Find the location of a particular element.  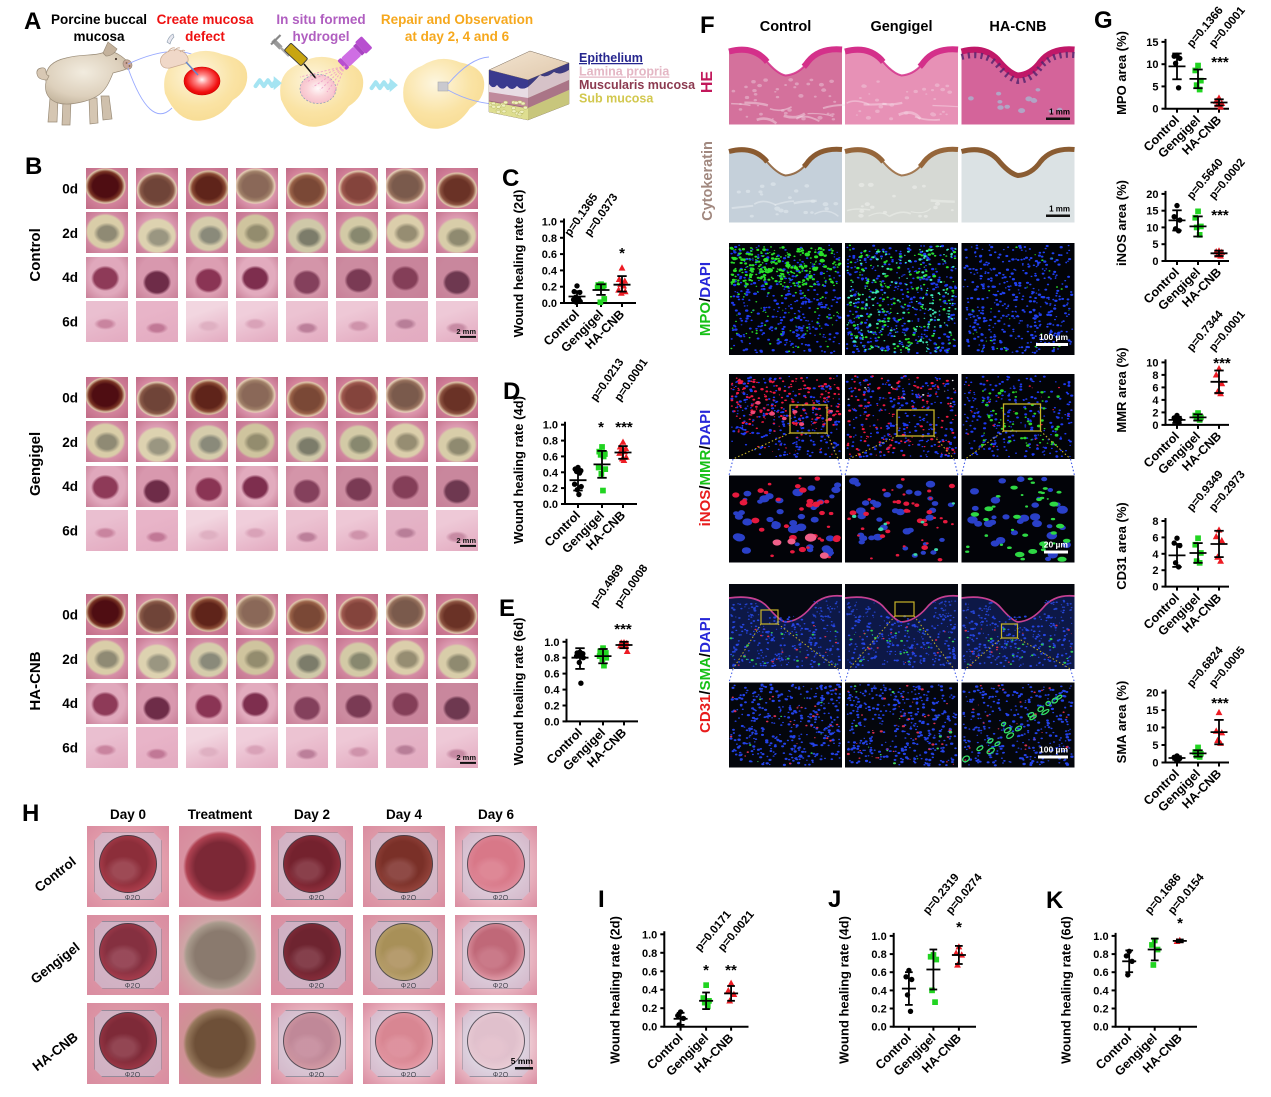

svg-text: at day 2, 4 and 6 is located at coordinates (457, 36).